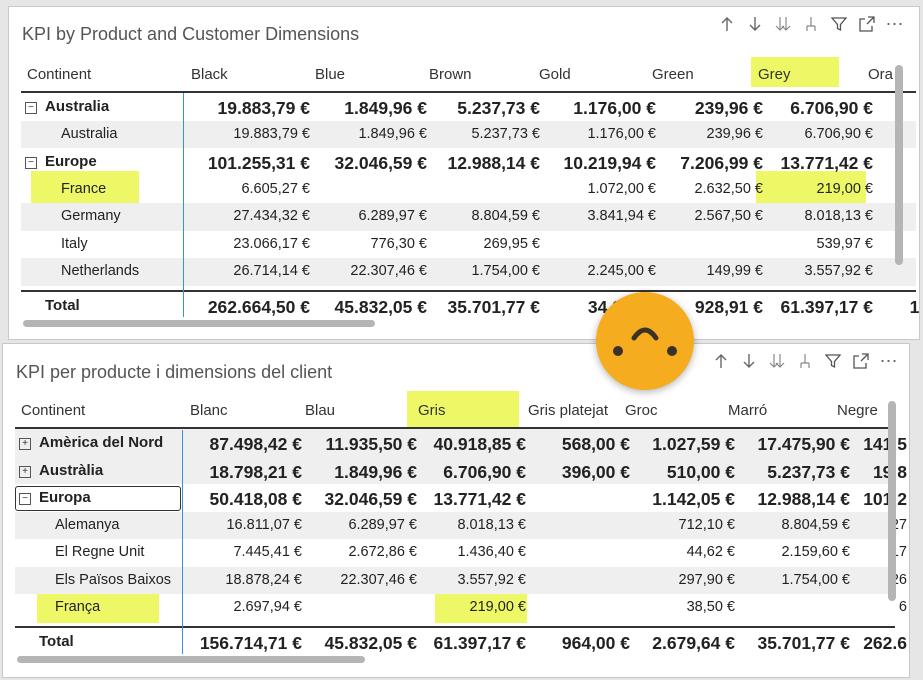 Image resolution: width=923 pixels, height=680 pixels. I want to click on column-header: Groc, so click(641, 410).